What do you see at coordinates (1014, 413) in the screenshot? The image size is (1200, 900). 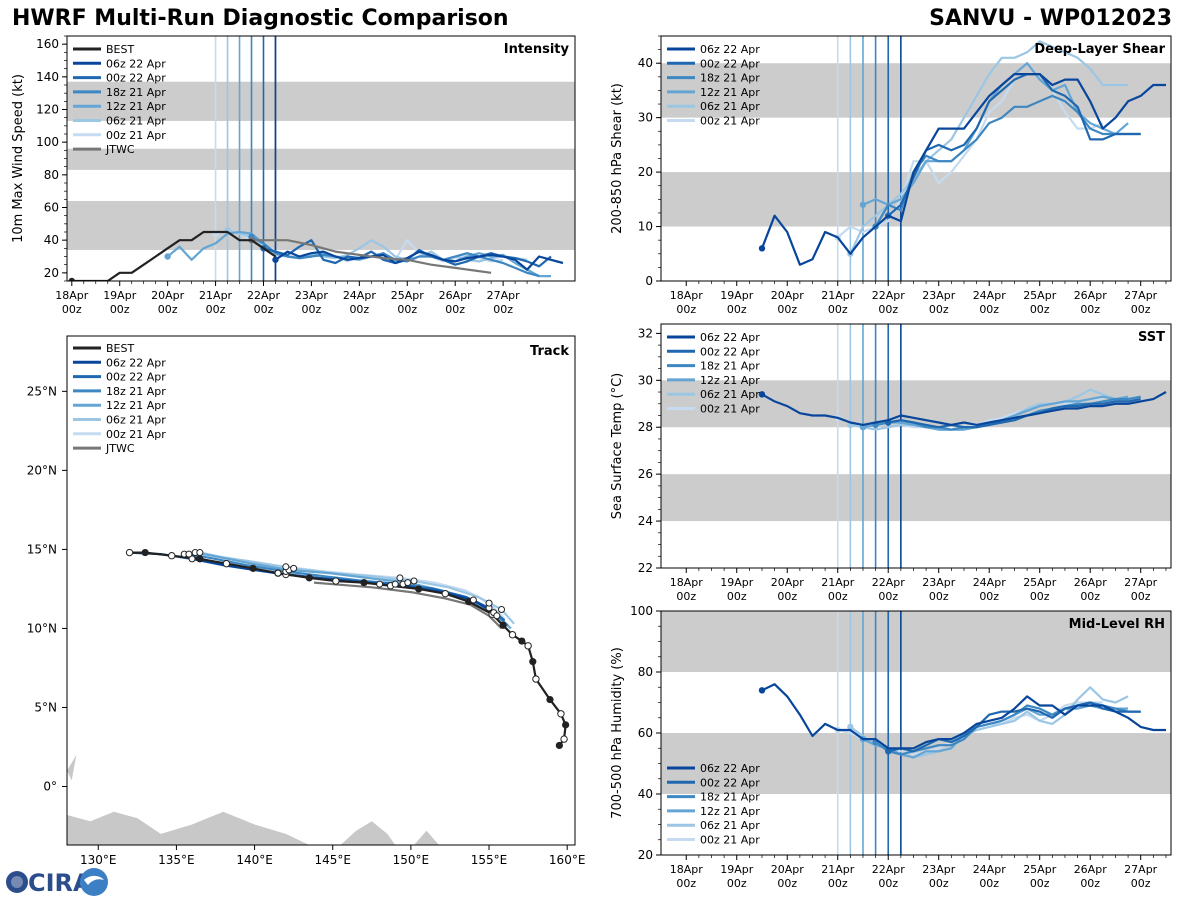 I see `sst-series-00z-22-apr` at bounding box center [1014, 413].